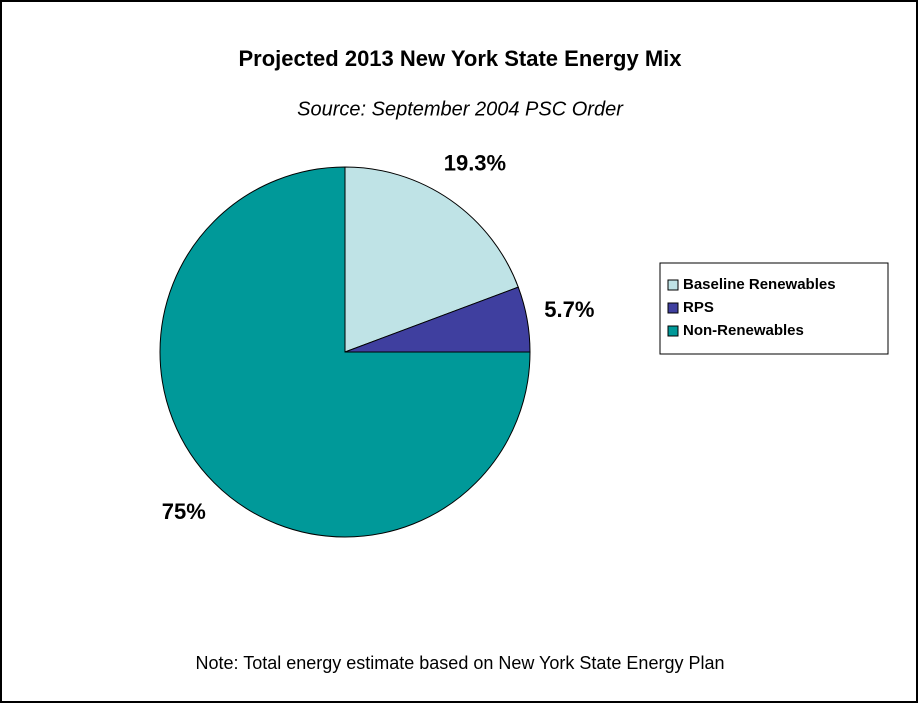  I want to click on value-label: 5.7%, so click(569, 309).